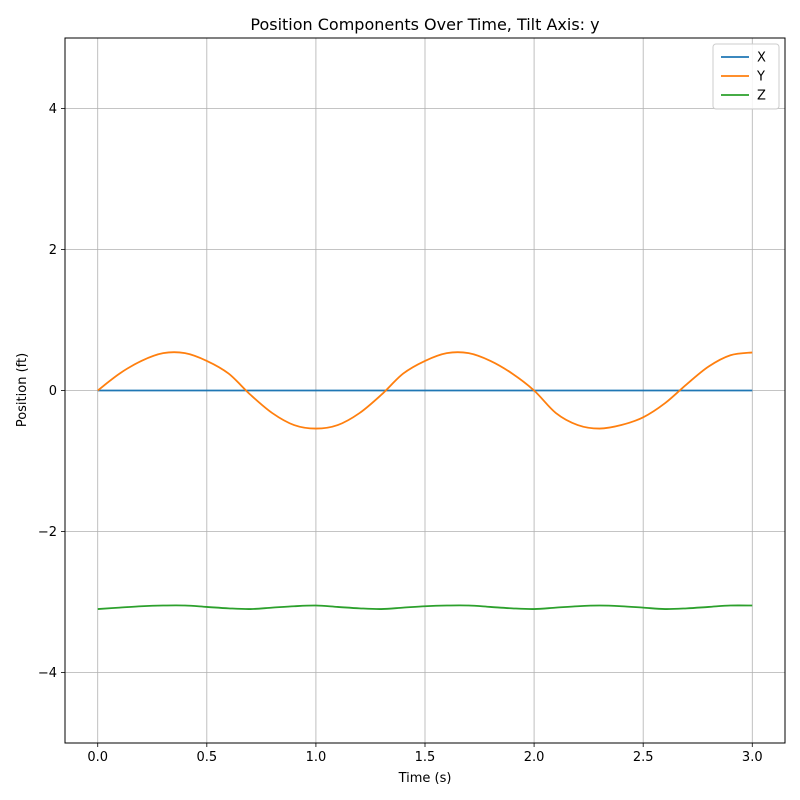  Describe the element at coordinates (761, 96) in the screenshot. I see `legend-label-z: Z` at that location.